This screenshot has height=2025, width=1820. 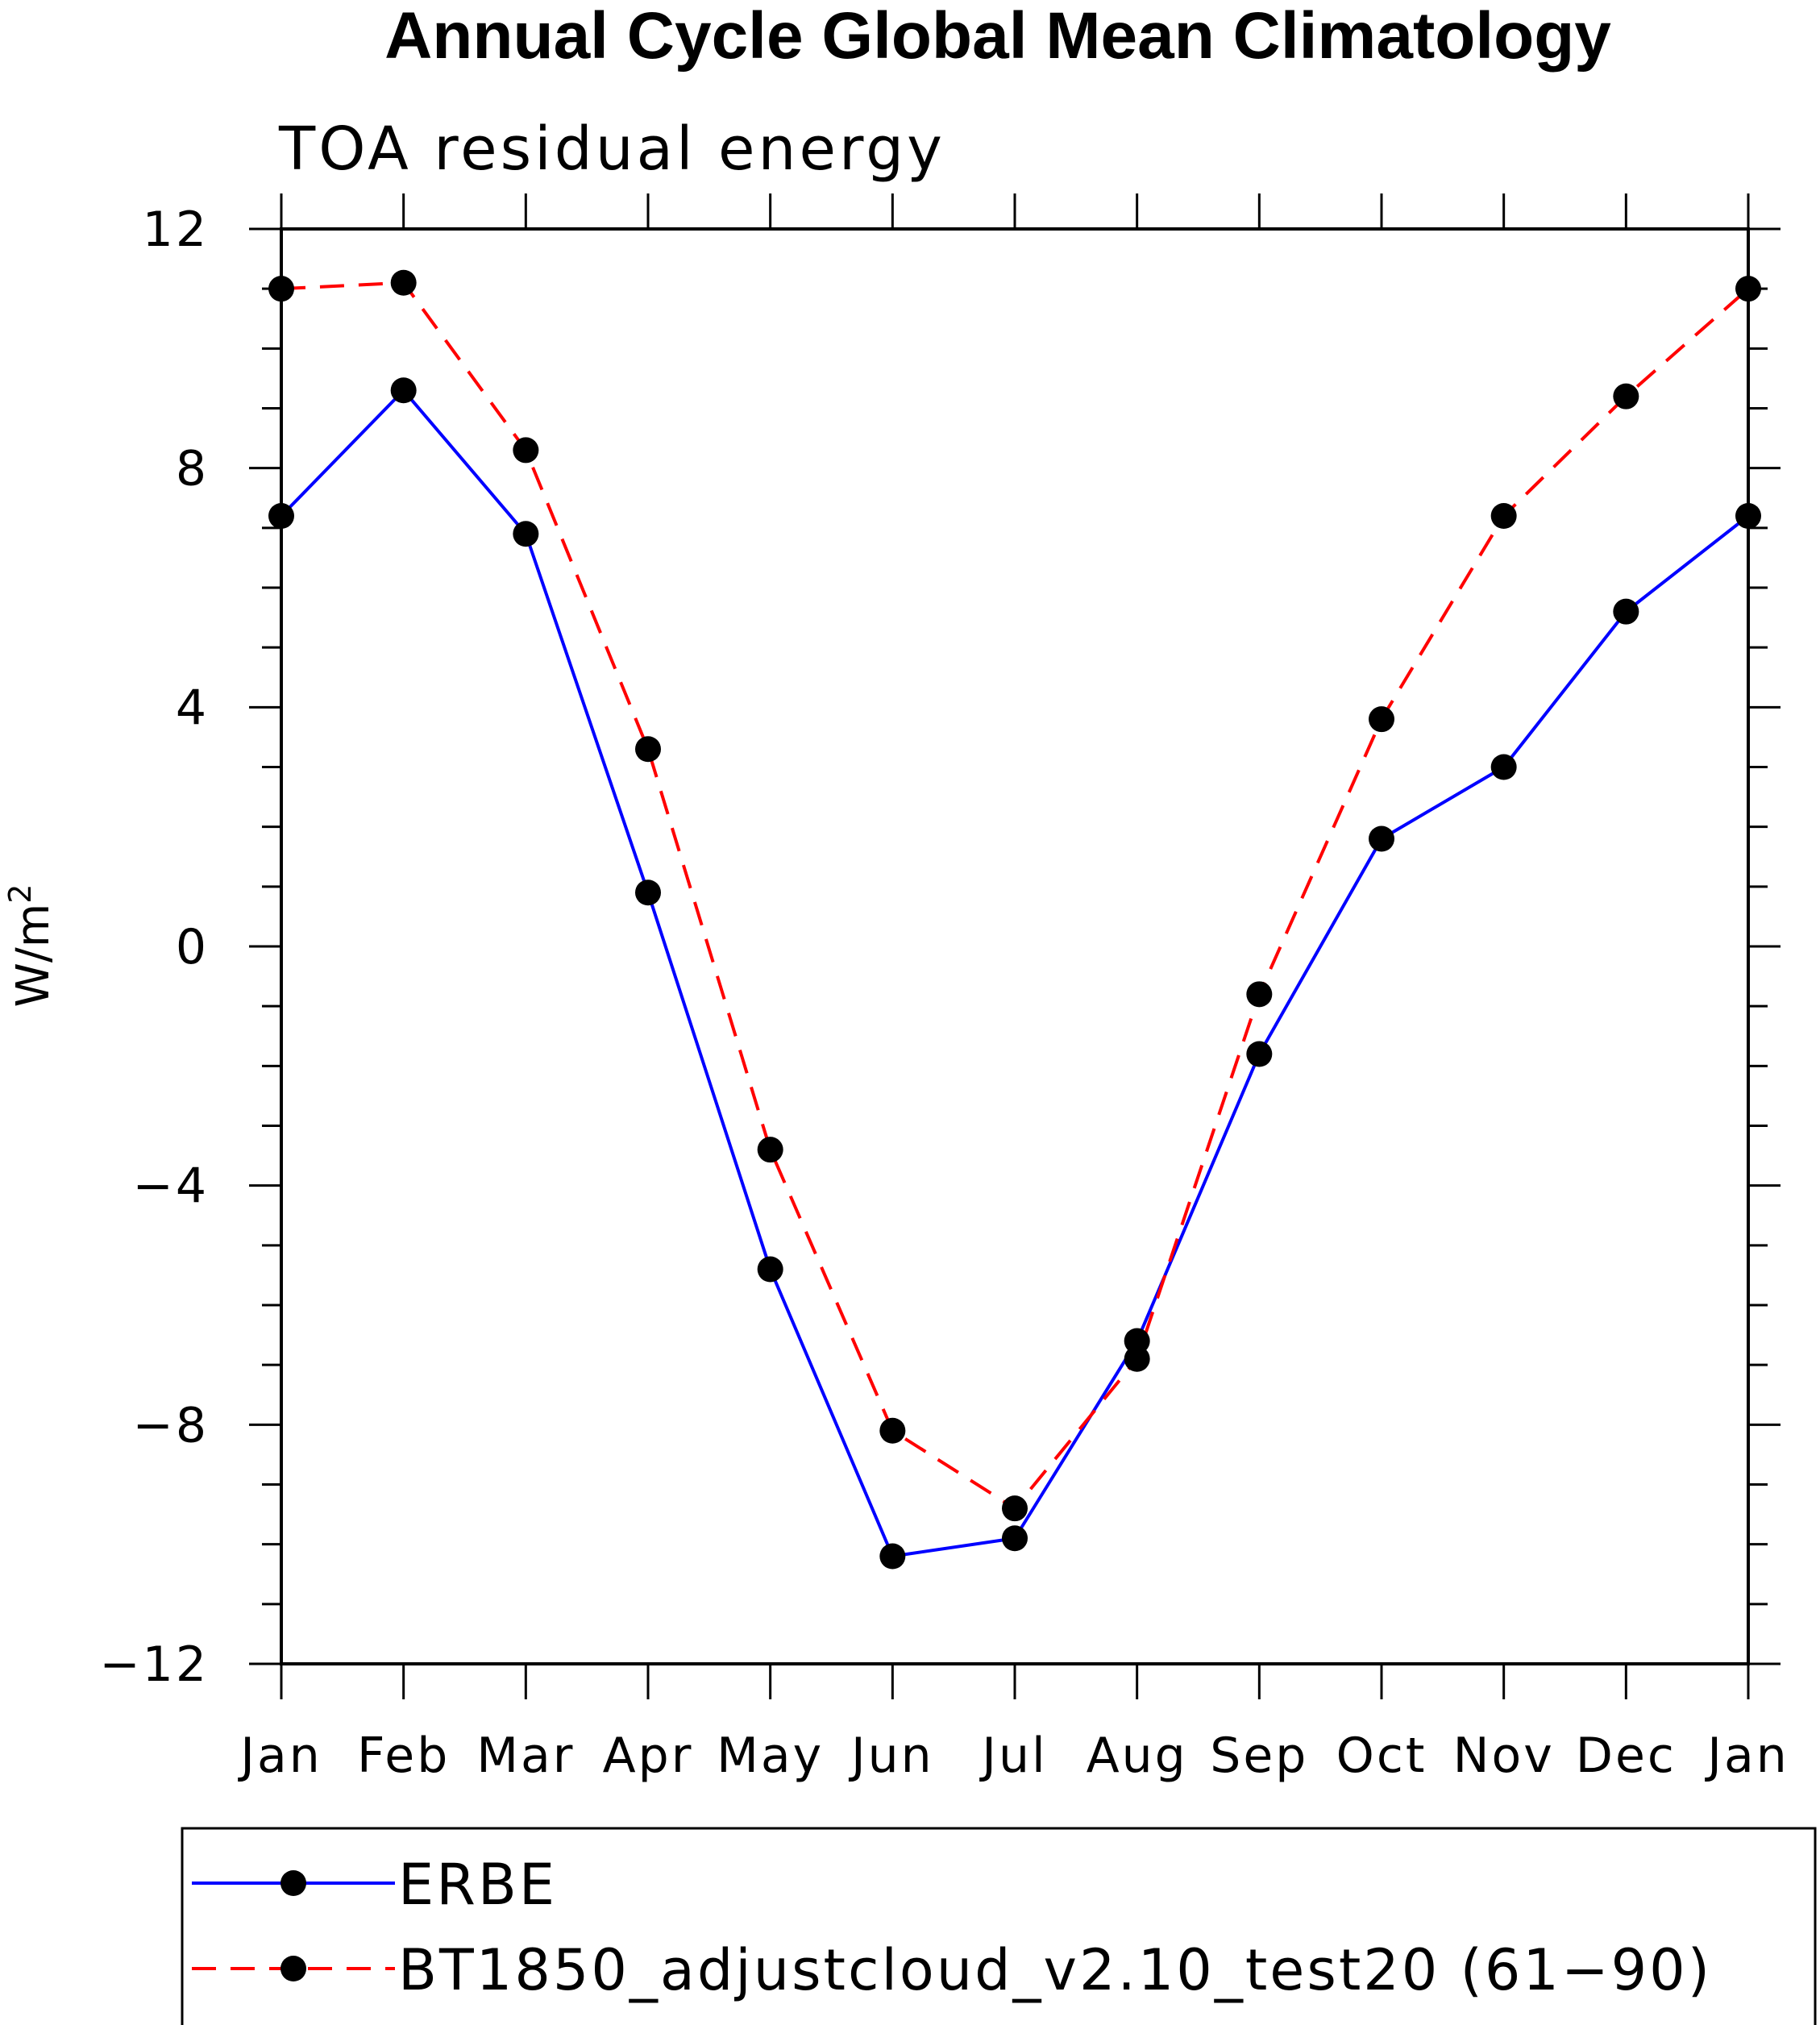 I want to click on x-tick-label: Jul, so click(x=1013, y=1756).